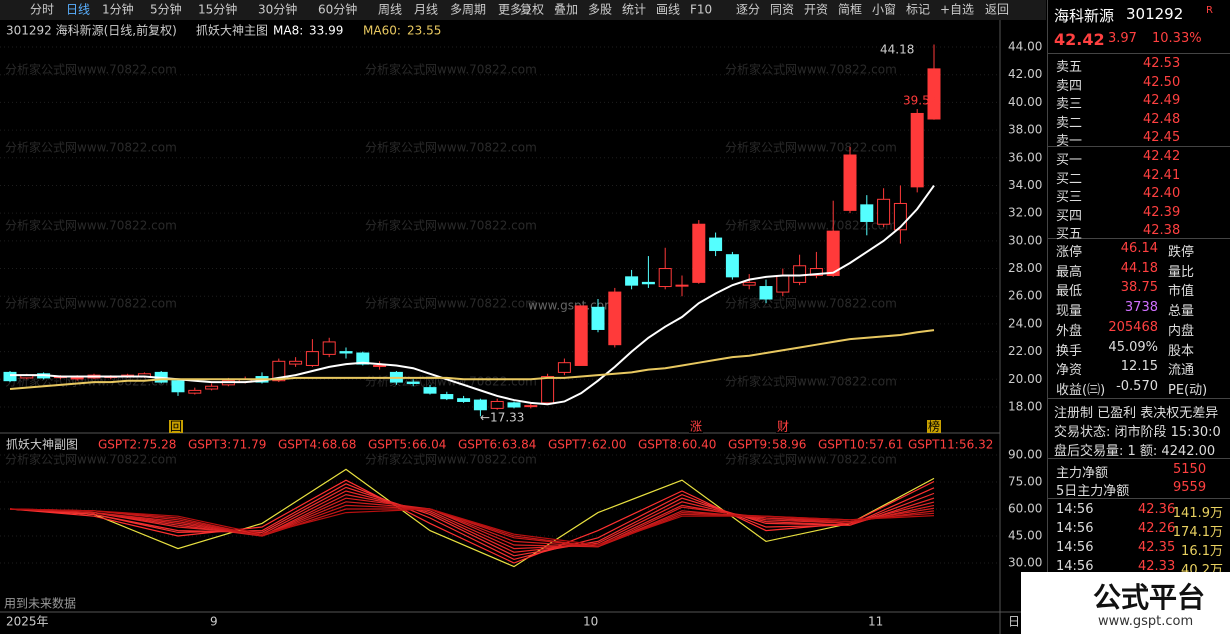  Describe the element at coordinates (816, 10) in the screenshot. I see `tool-button: 开资` at that location.